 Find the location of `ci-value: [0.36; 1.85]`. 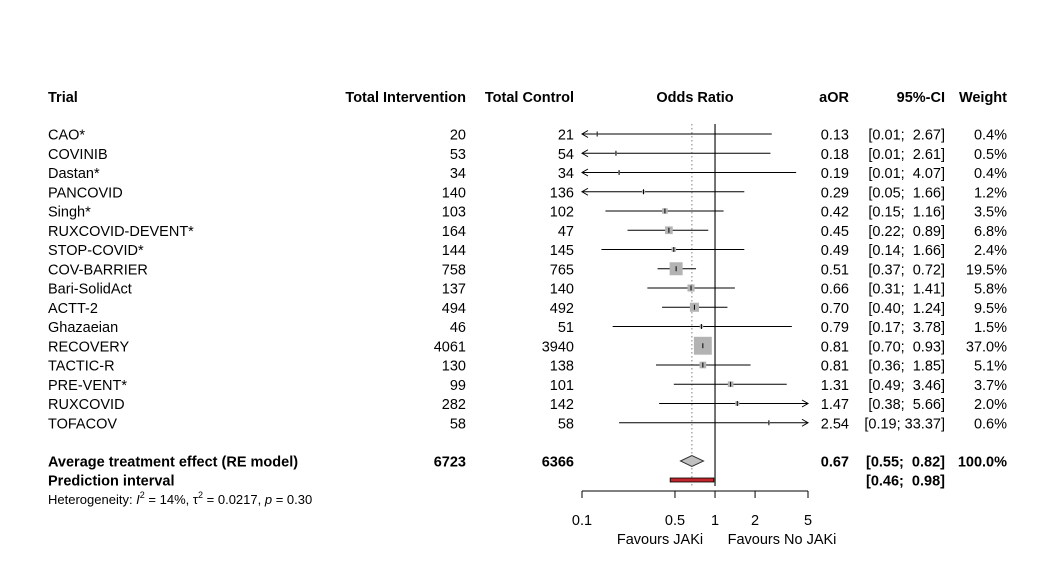

ci-value: [0.36; 1.85] is located at coordinates (906, 367).